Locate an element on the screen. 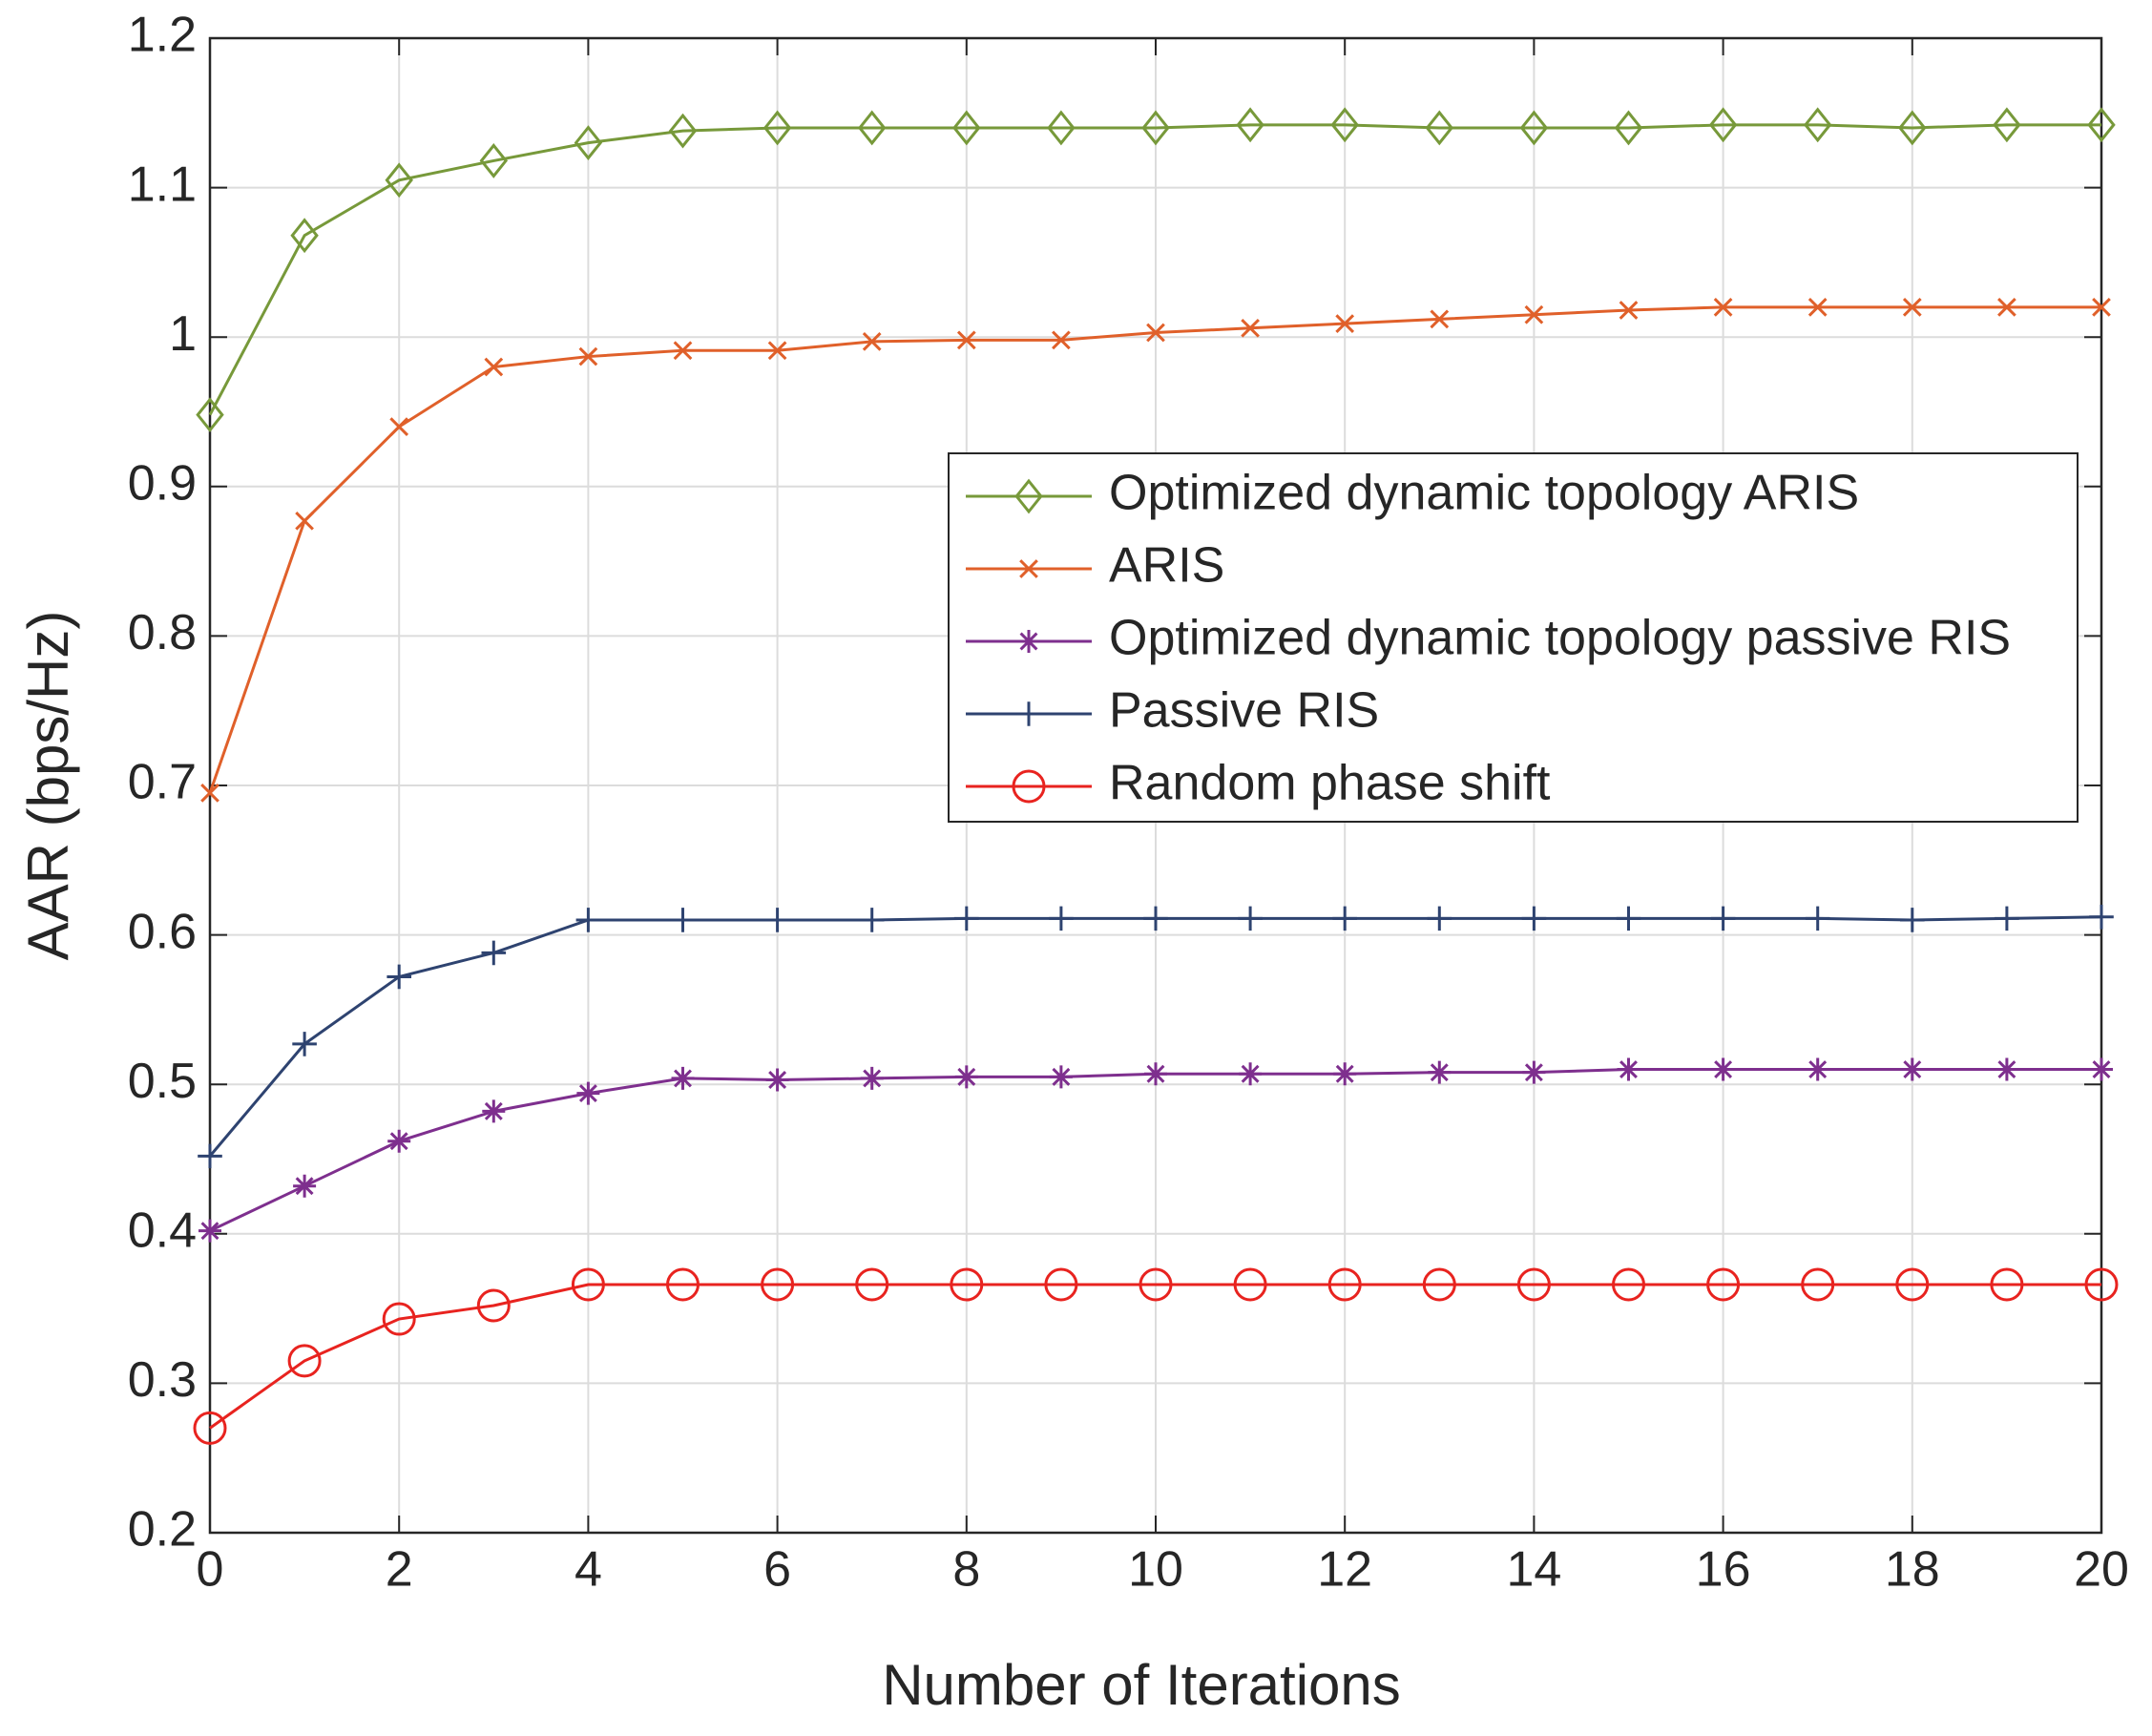  x-tick-label: 16 is located at coordinates (1723, 1570).